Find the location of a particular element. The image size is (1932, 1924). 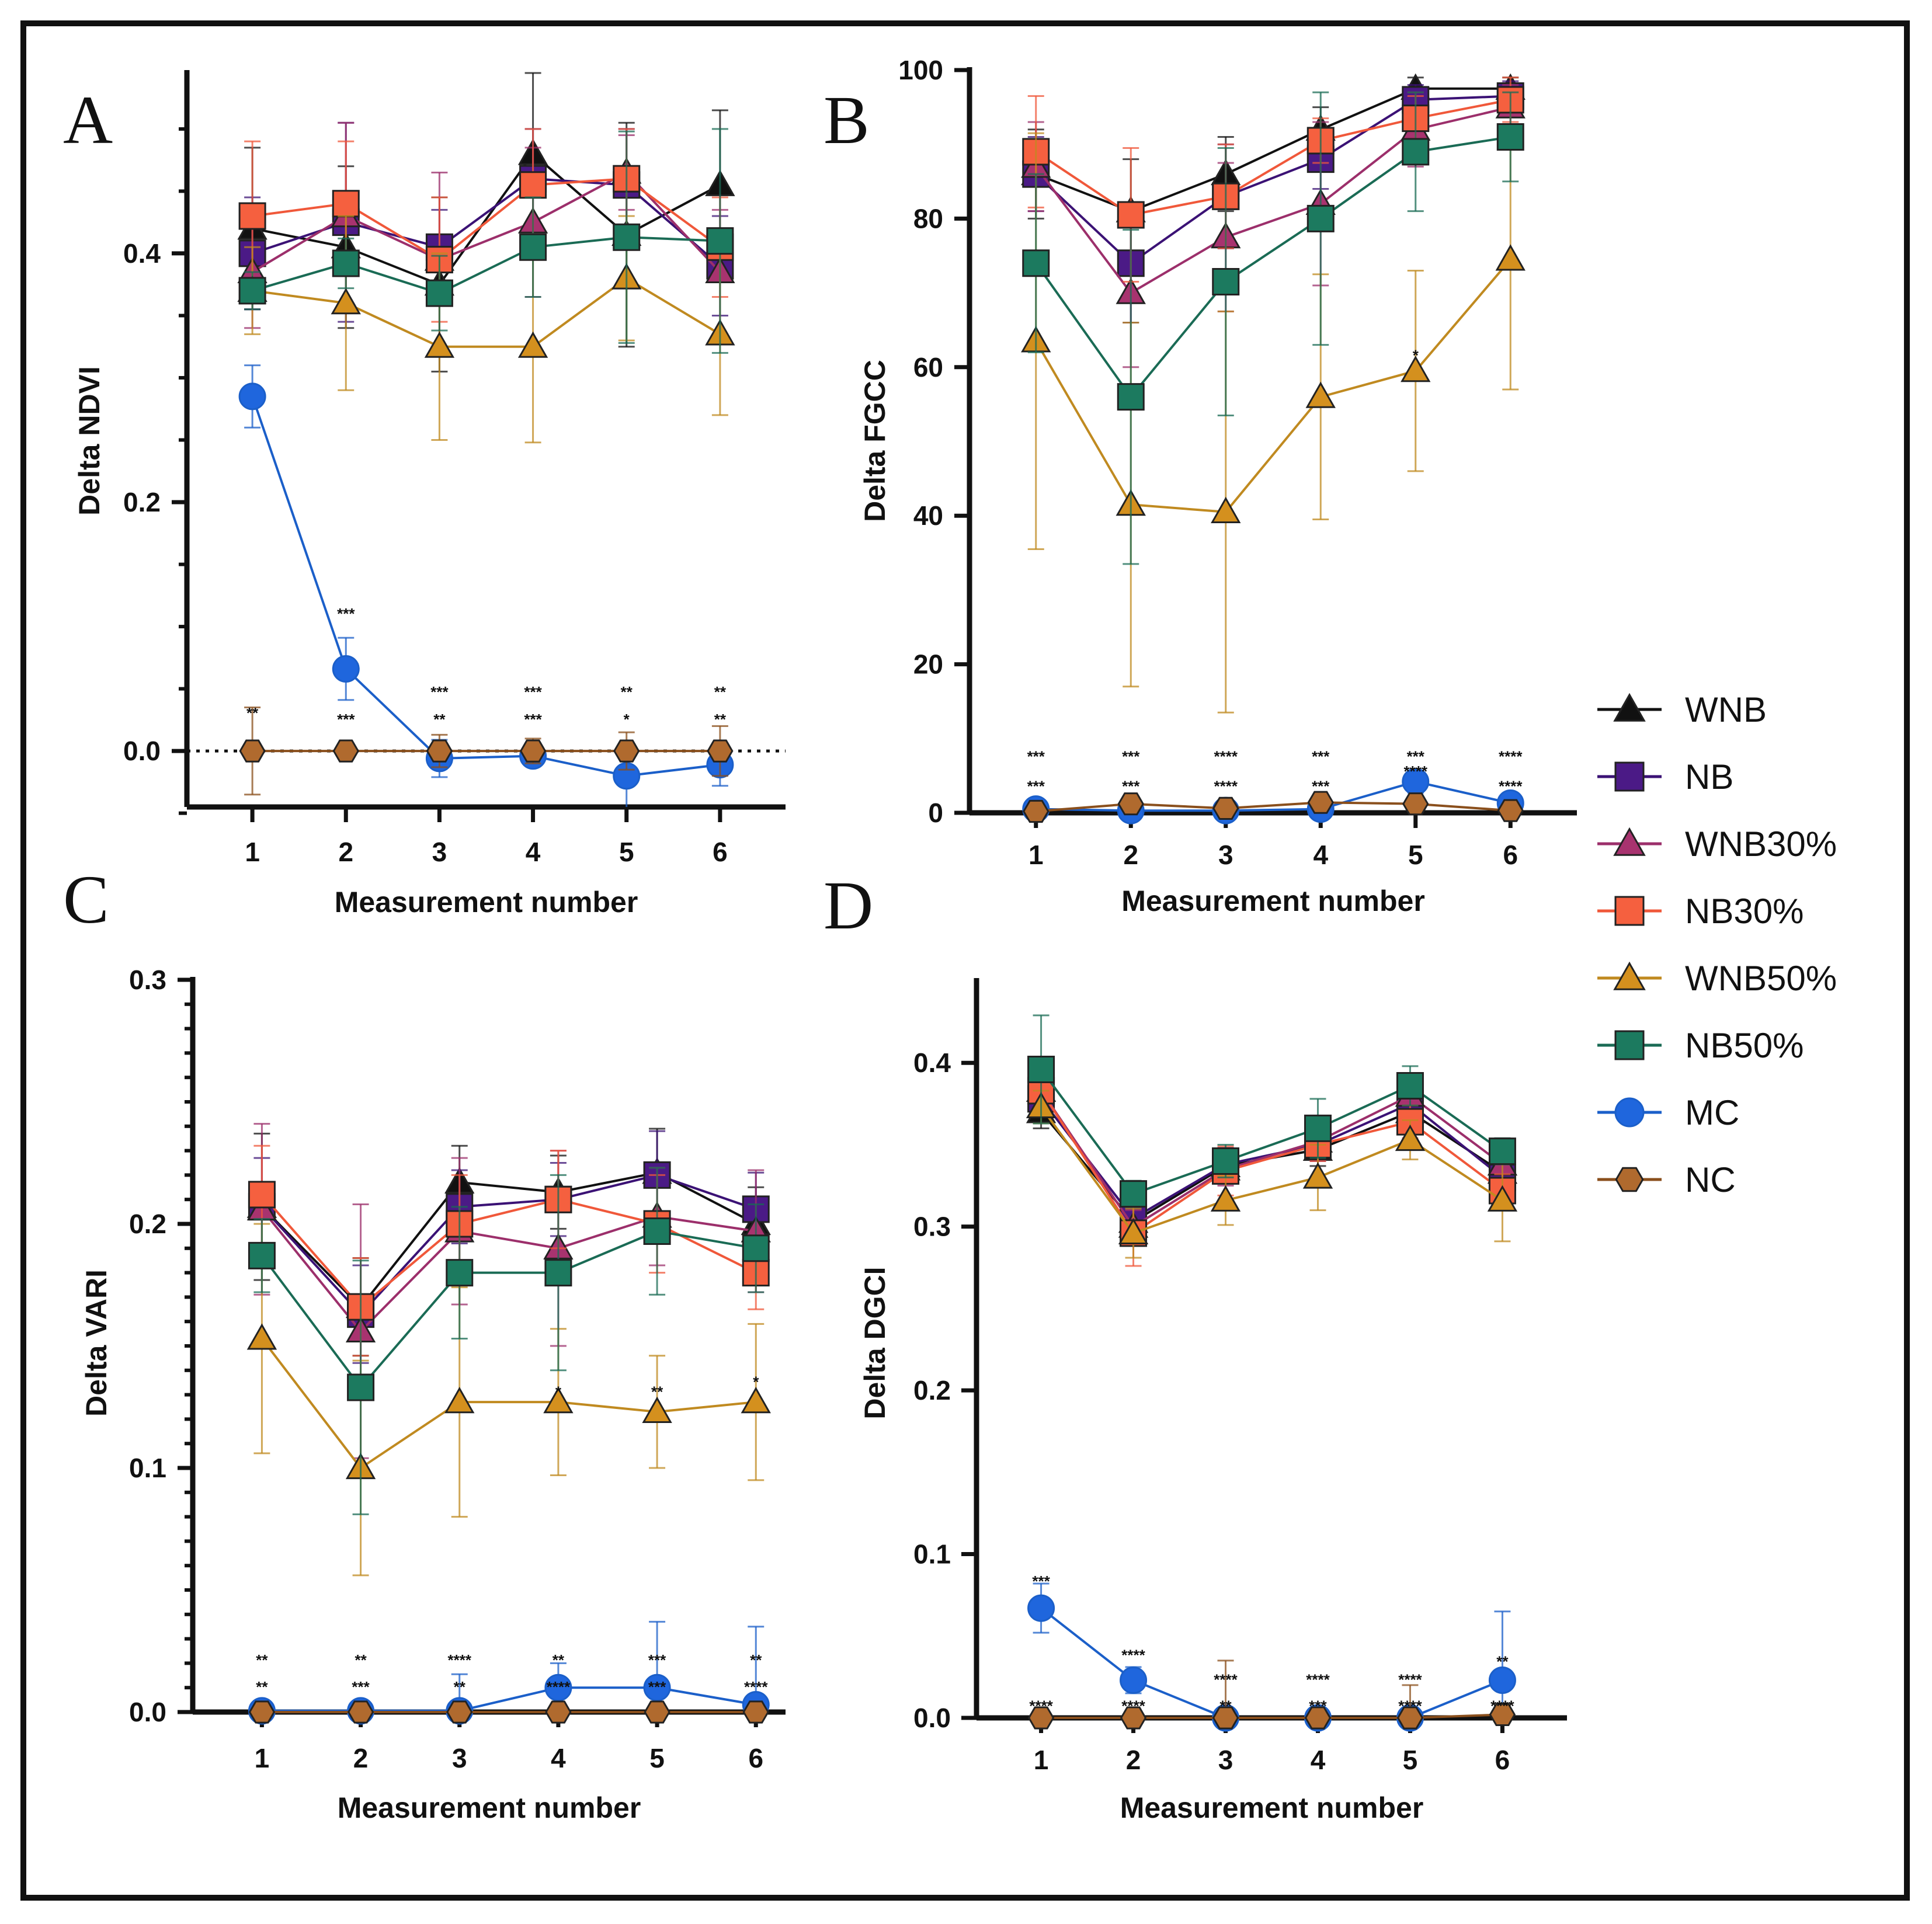

y-tick-label: 20 is located at coordinates (928, 664).